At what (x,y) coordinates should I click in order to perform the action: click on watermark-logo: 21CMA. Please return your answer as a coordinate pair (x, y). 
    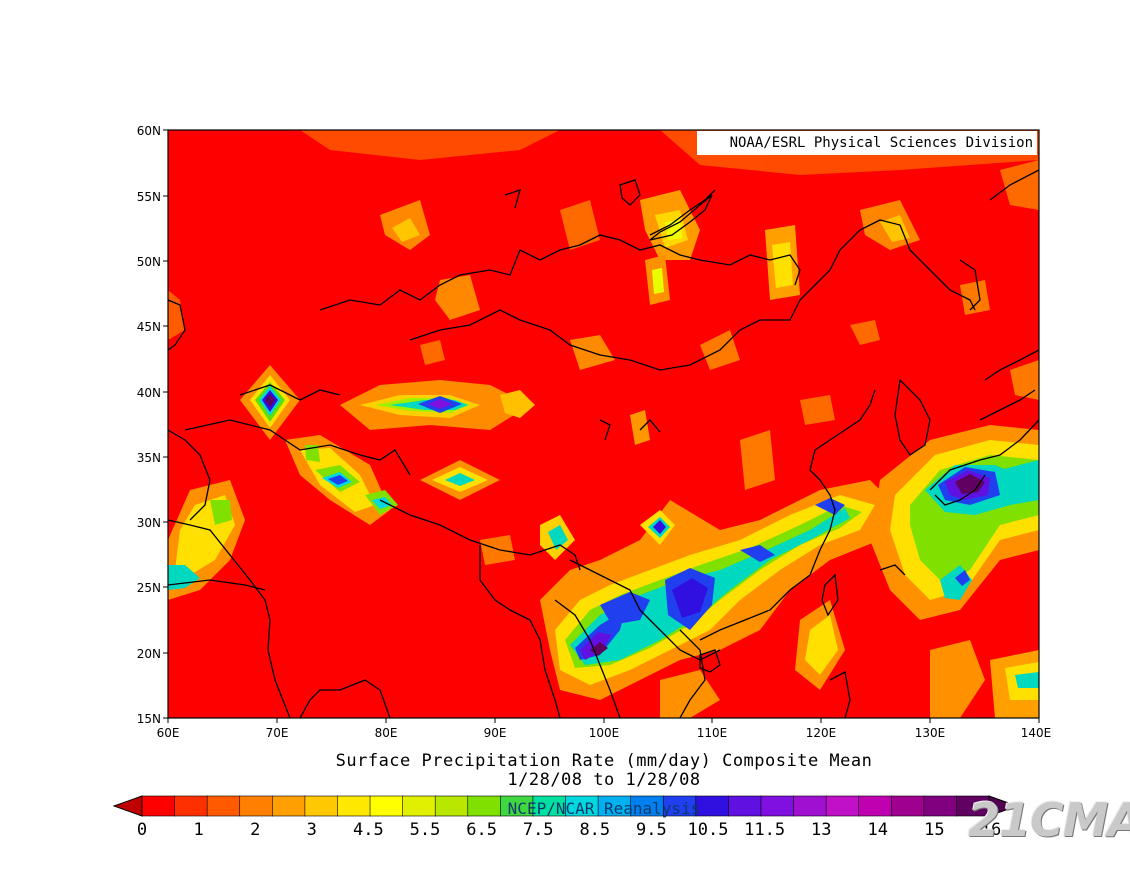
    Looking at the image, I should click on (1049, 820).